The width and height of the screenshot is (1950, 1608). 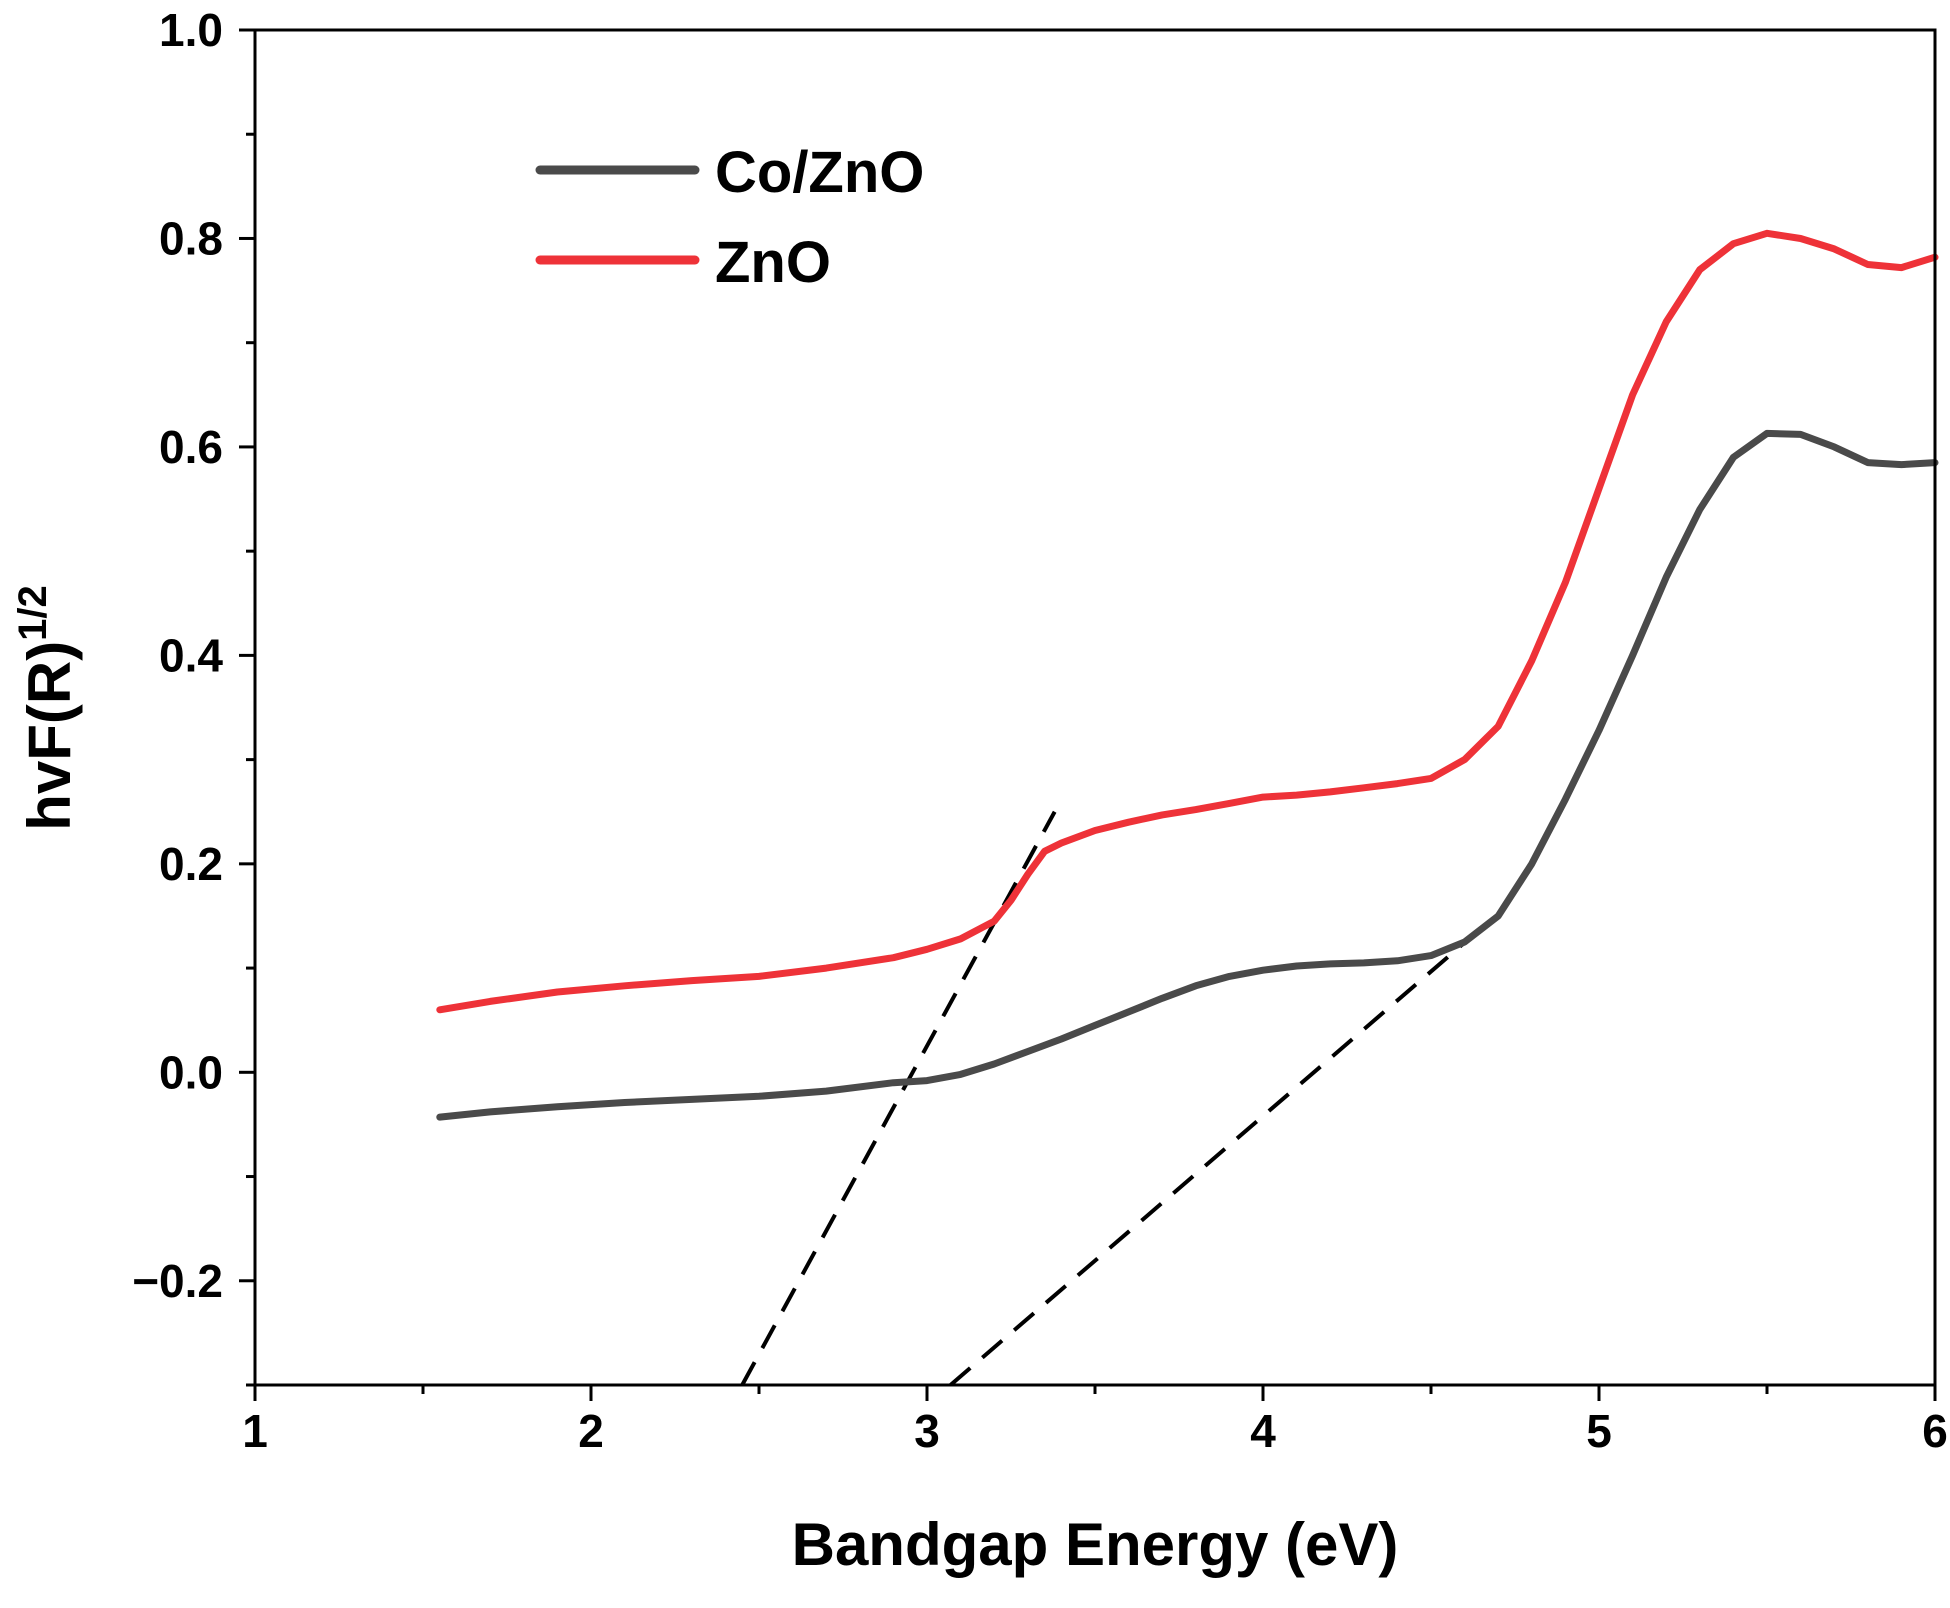 I want to click on y-axis-title-superscript: 1/2, so click(x=33, y=613).